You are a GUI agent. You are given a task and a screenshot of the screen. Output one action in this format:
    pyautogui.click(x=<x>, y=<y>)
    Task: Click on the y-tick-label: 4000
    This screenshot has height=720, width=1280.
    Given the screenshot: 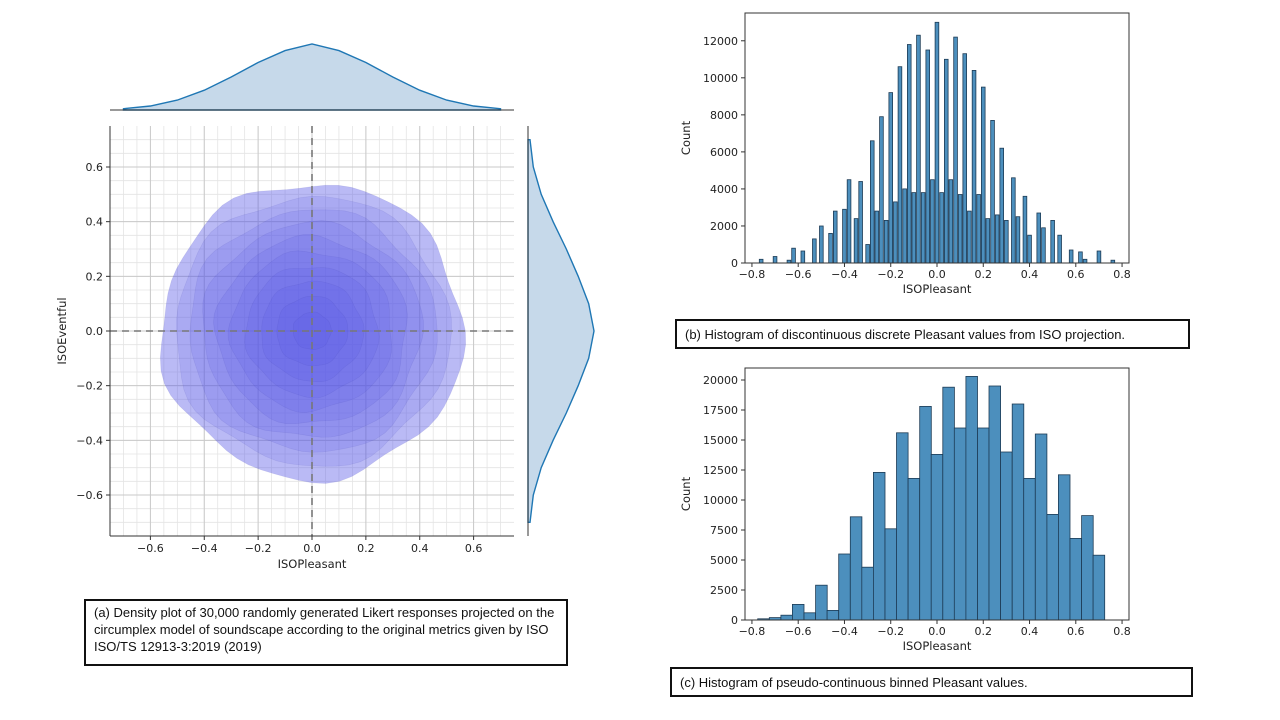 What is the action you would take?
    pyautogui.click(x=724, y=189)
    